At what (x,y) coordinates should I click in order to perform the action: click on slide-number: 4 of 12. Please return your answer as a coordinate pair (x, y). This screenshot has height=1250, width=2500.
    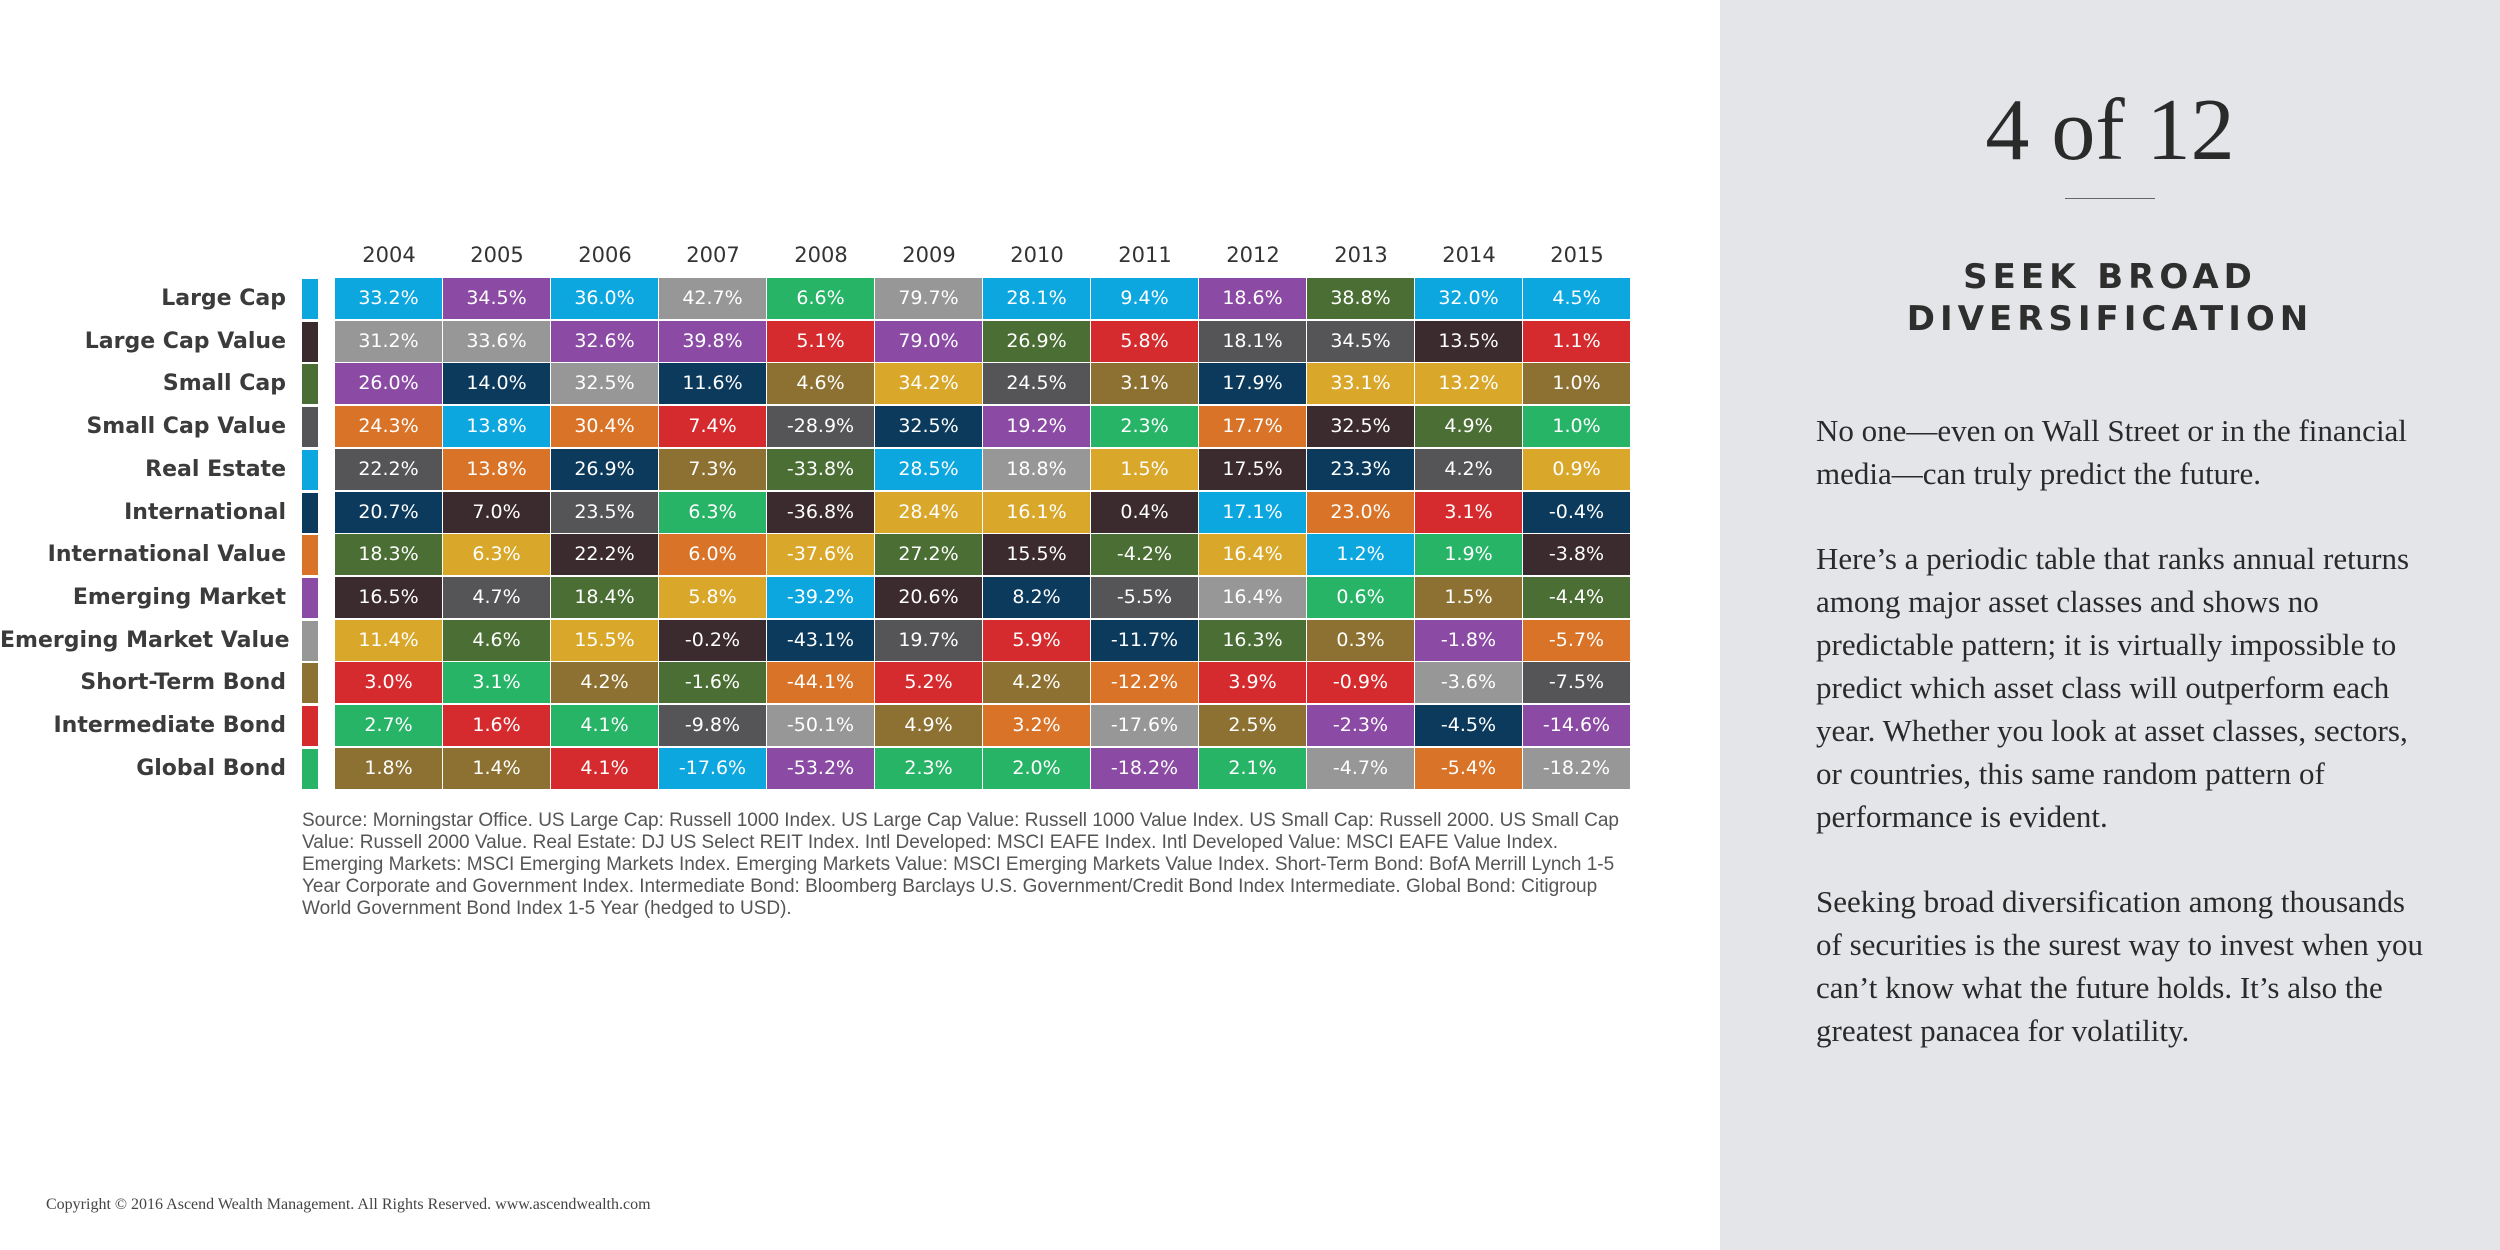
    Looking at the image, I should click on (2110, 130).